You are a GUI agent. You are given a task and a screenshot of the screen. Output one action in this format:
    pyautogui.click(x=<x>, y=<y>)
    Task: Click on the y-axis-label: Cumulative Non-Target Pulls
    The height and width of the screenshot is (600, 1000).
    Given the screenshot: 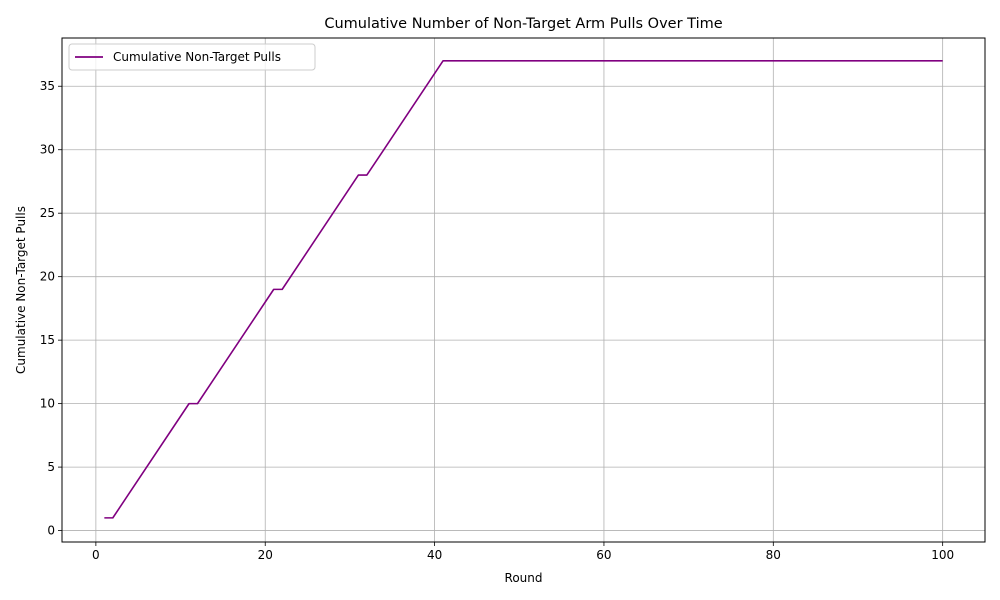 What is the action you would take?
    pyautogui.click(x=21, y=290)
    